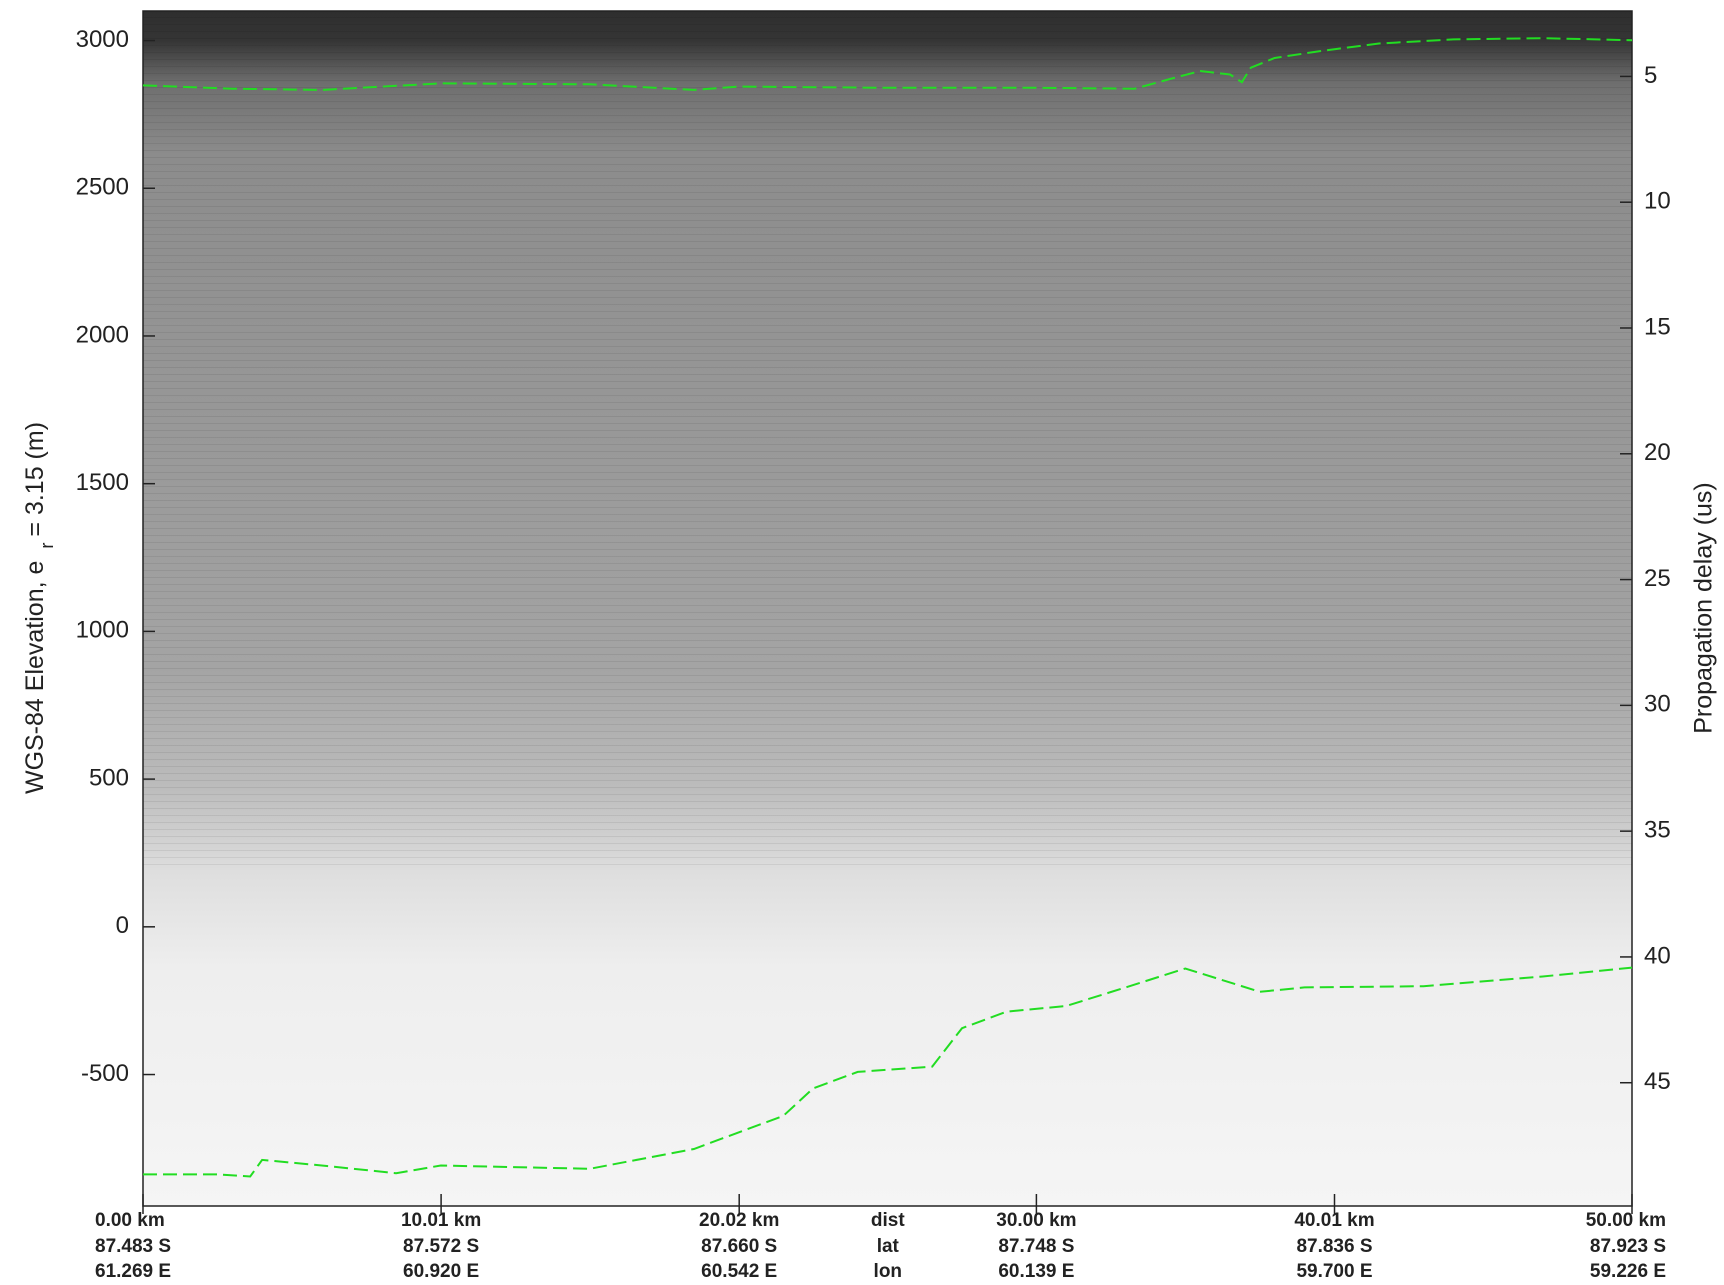 This screenshot has height=1285, width=1724. Describe the element at coordinates (102, 187) in the screenshot. I see `y-tick-label: 2500` at that location.